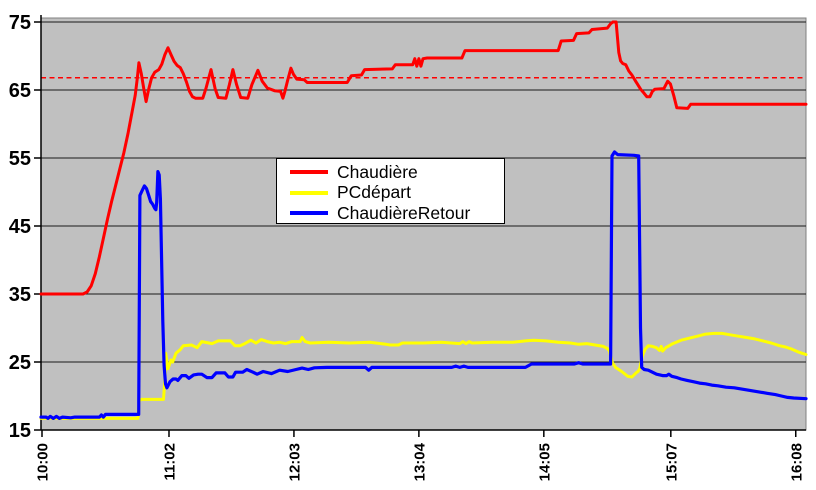 The height and width of the screenshot is (490, 816). I want to click on legend-item-chaudiereretour: ChaudièreRetour, so click(390, 213).